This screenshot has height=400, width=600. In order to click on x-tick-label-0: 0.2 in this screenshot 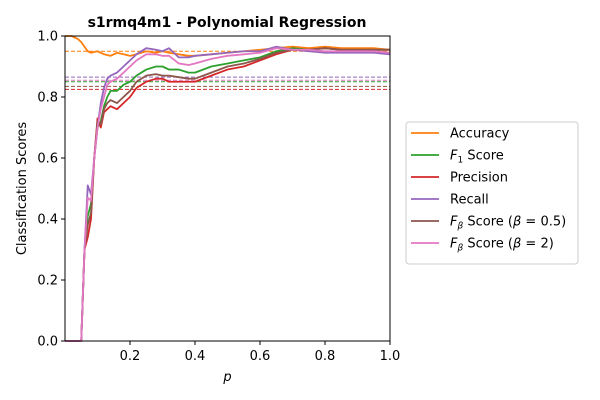, I will do `click(130, 356)`.